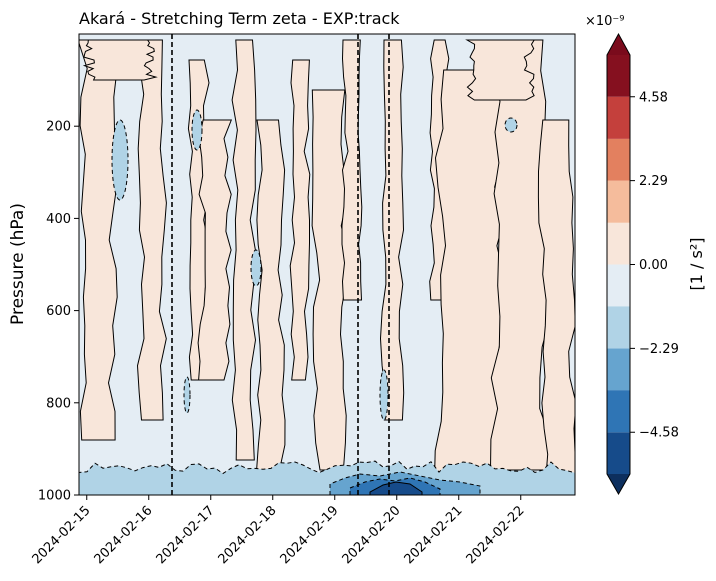  What do you see at coordinates (659, 349) in the screenshot?
I see `colorbar-tick-label: −2.29` at bounding box center [659, 349].